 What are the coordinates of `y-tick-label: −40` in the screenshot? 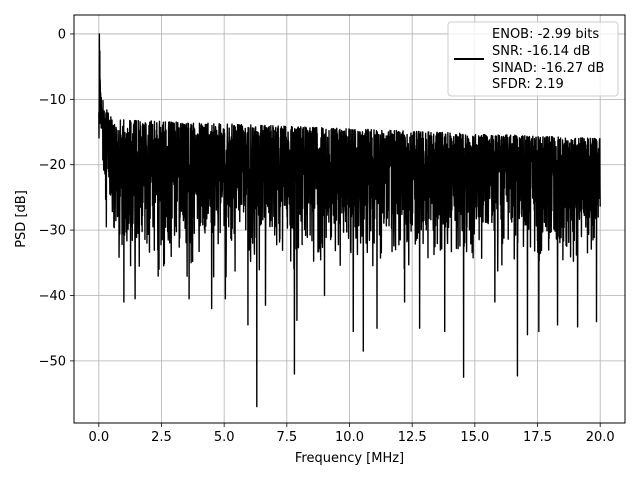 It's located at (52, 296).